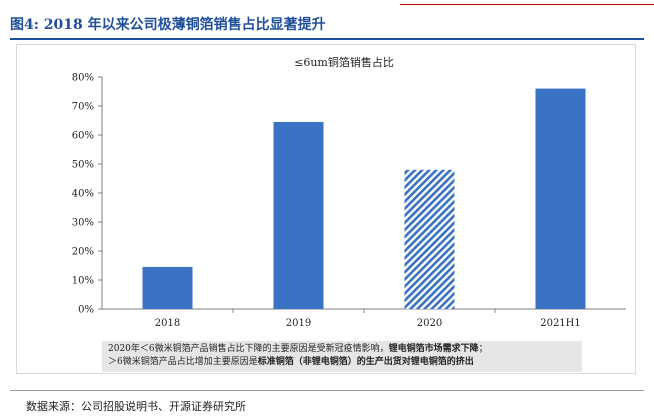  Describe the element at coordinates (183, 362) in the screenshot. I see `note-line-2-text: ＞6微米铜箔产品占比增加主要原因是` at that location.